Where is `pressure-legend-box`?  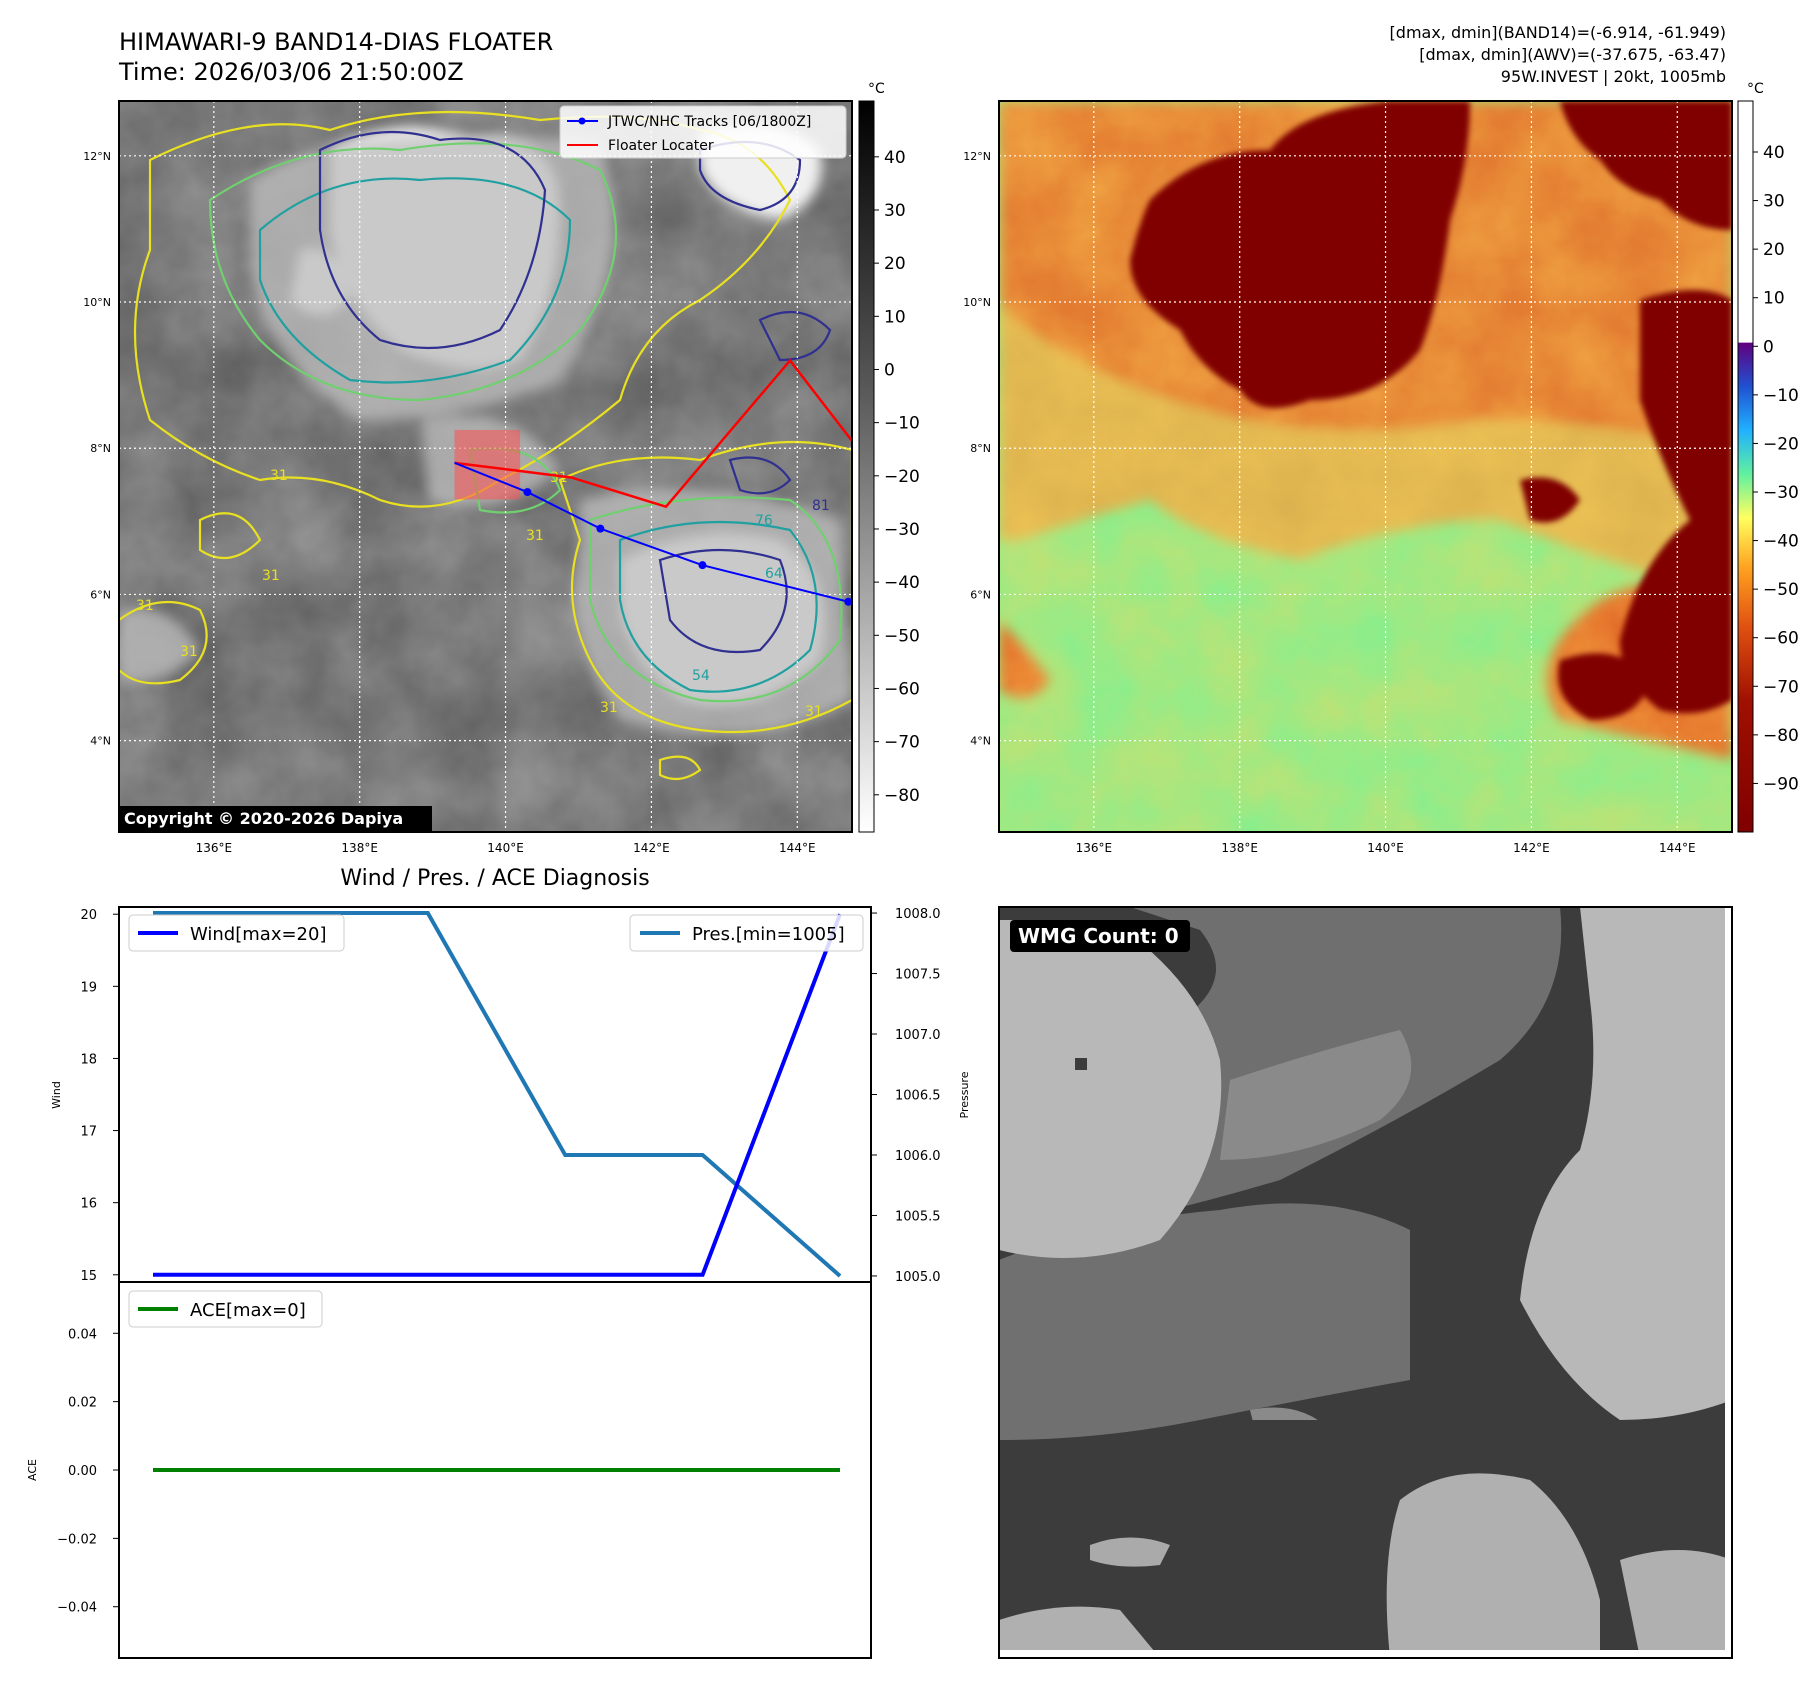
pressure-legend-box is located at coordinates (746, 933).